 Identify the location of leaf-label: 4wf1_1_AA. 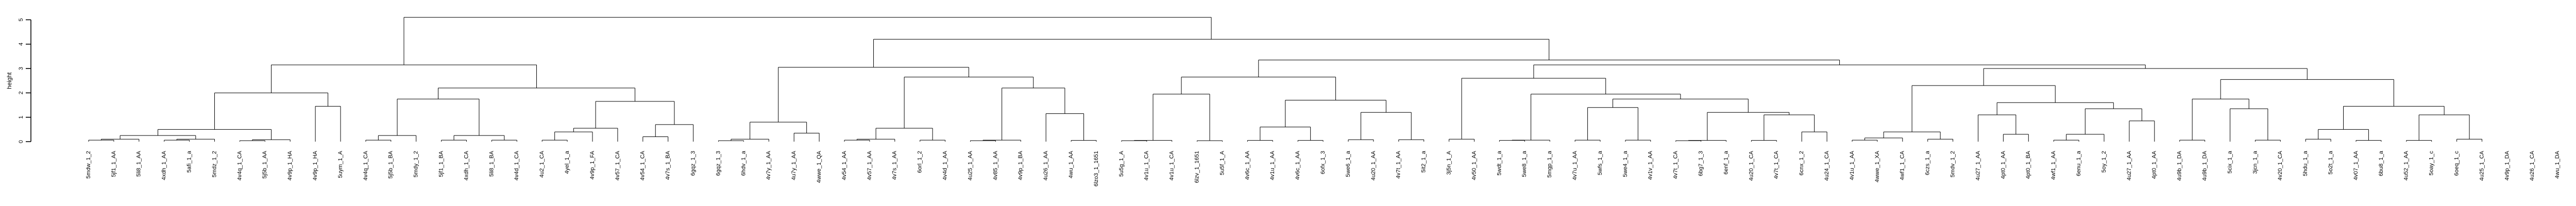
(2053, 165).